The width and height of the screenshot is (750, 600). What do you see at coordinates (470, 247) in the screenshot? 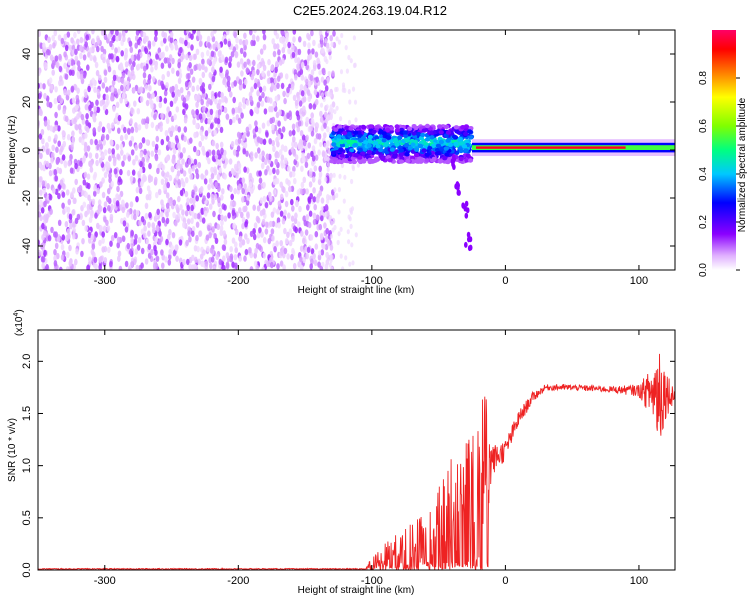
I see `spectrogram-tail-cell` at bounding box center [470, 247].